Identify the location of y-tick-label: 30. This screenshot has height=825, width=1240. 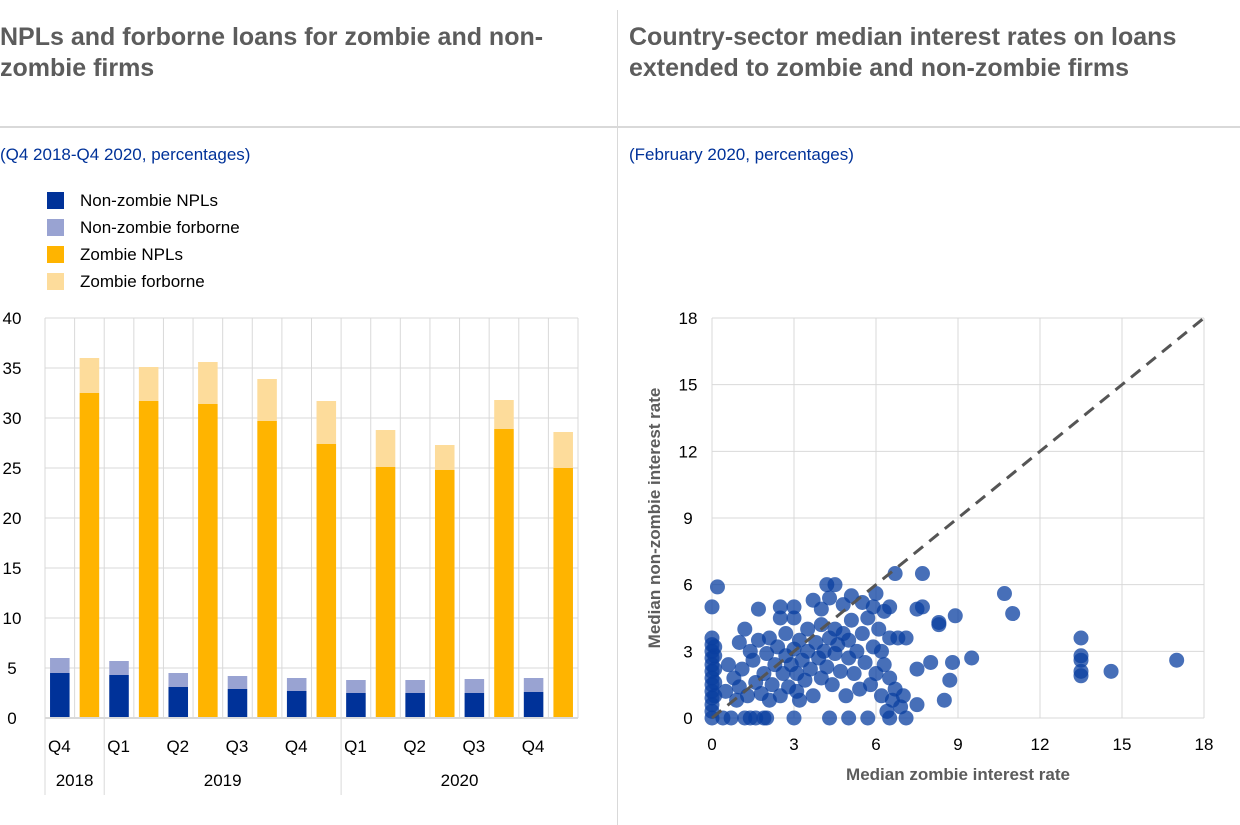
(12, 418).